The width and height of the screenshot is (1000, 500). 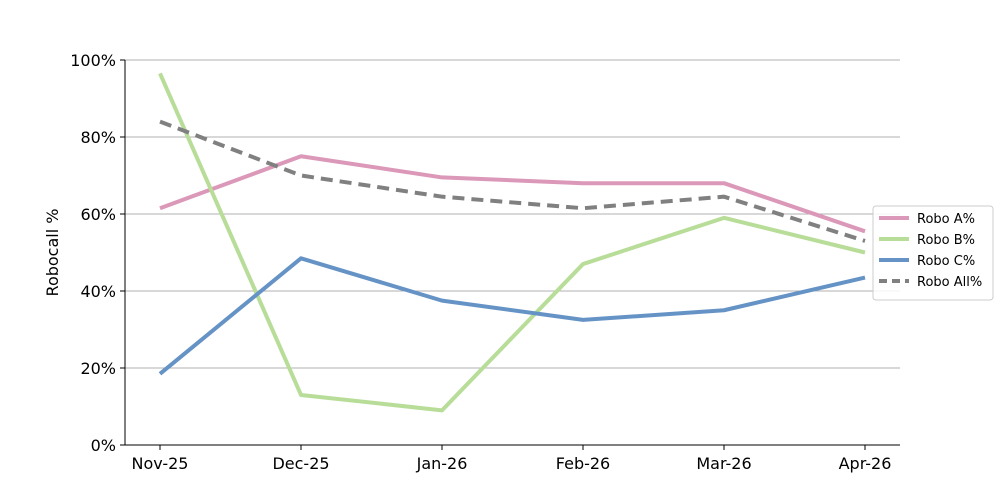 I want to click on legend-label: Robo B%, so click(x=946, y=240).